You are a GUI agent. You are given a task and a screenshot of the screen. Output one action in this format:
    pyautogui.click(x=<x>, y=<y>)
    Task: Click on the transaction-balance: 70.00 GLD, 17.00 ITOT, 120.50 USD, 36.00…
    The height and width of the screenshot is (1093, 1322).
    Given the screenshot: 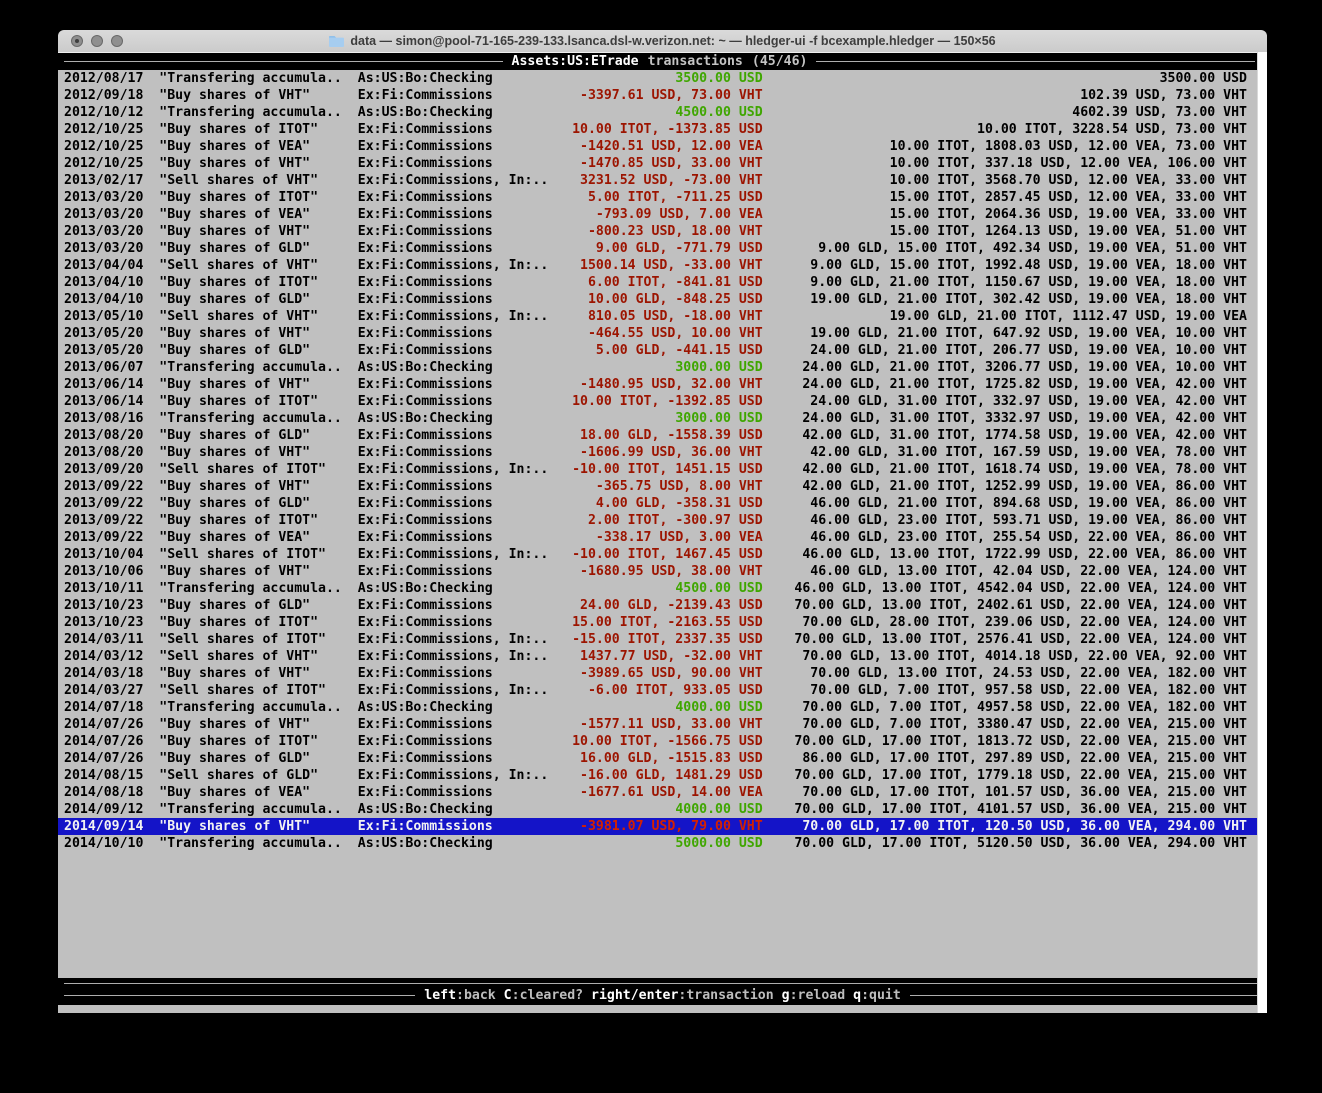 What is the action you would take?
    pyautogui.click(x=1024, y=826)
    